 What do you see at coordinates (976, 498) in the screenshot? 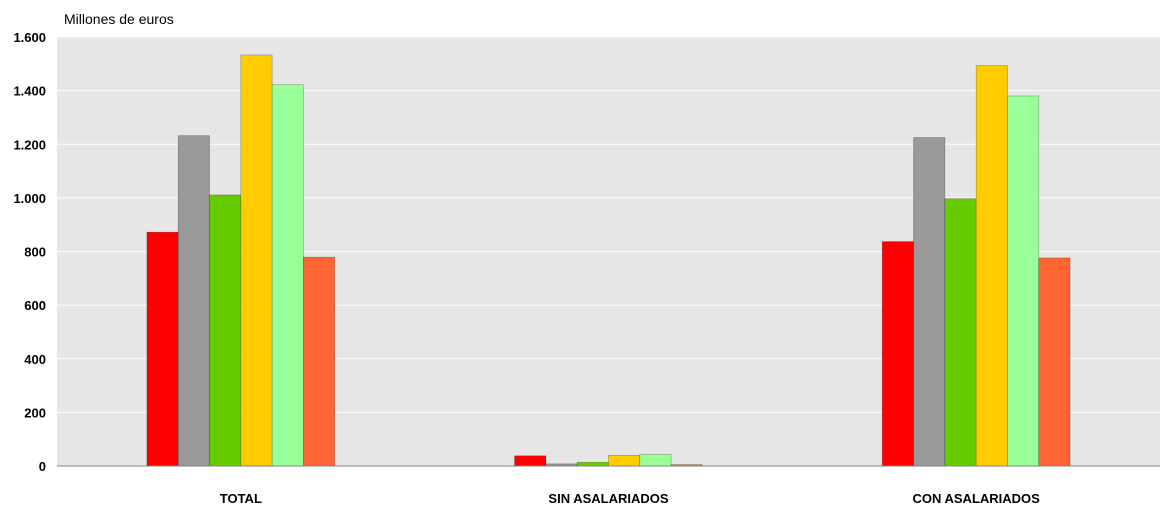
I see `x-category-label: CON ASALARIADOS` at bounding box center [976, 498].